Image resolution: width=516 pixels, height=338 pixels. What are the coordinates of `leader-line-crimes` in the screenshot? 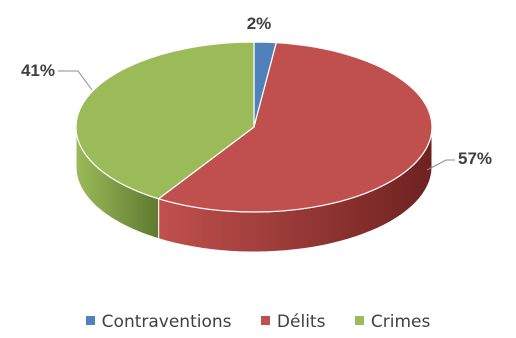 It's located at (75, 80).